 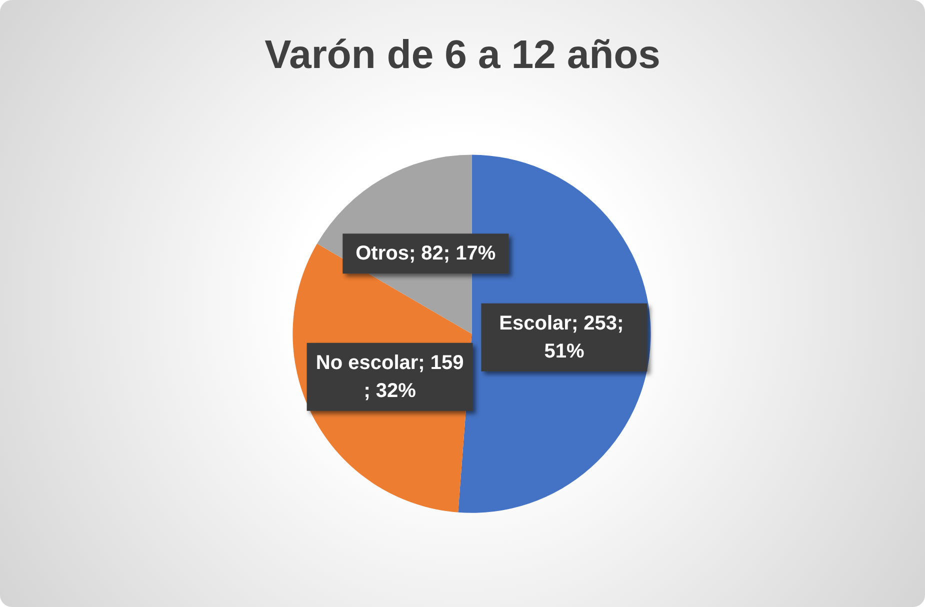 I want to click on chart-title: Varón de 6 a 12 años, so click(x=462, y=55).